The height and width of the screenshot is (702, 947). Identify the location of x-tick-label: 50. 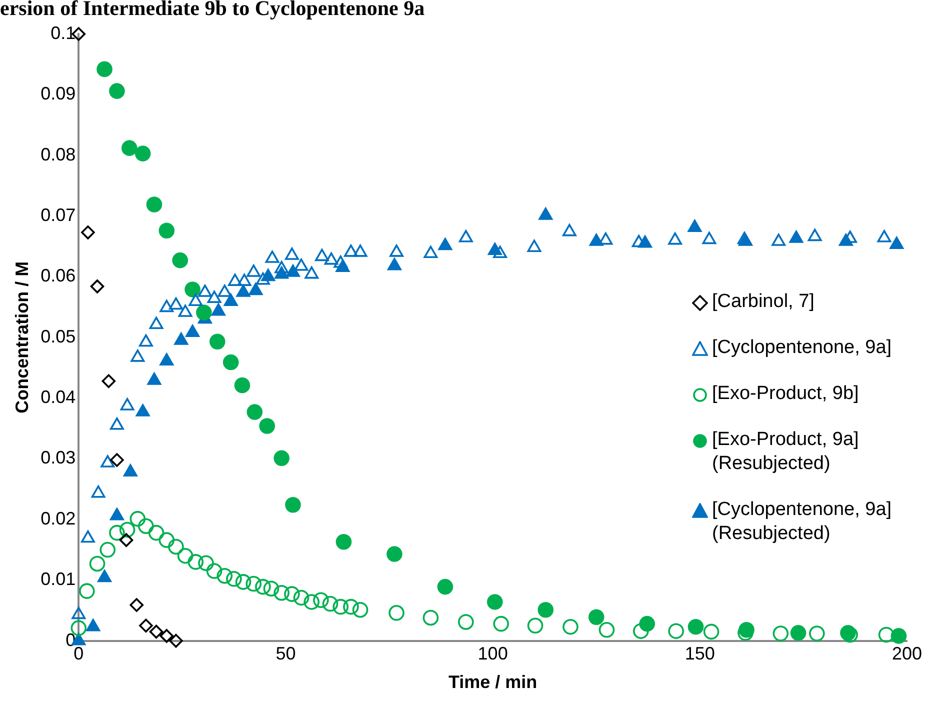
(286, 654).